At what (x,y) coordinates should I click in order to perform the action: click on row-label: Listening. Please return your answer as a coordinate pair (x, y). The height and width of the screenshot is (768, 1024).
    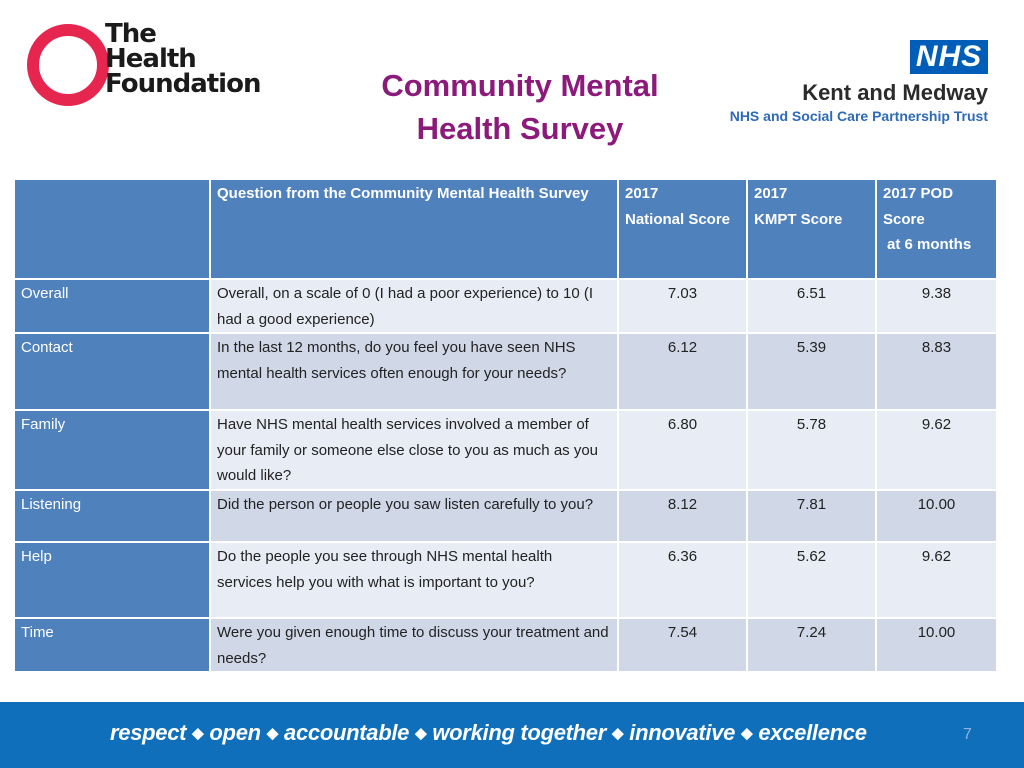
    Looking at the image, I should click on (112, 515).